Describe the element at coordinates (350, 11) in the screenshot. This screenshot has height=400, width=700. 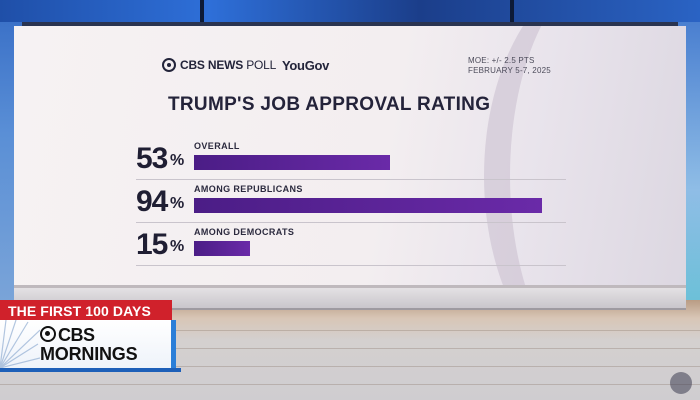
I see `studio-backdrop-top` at that location.